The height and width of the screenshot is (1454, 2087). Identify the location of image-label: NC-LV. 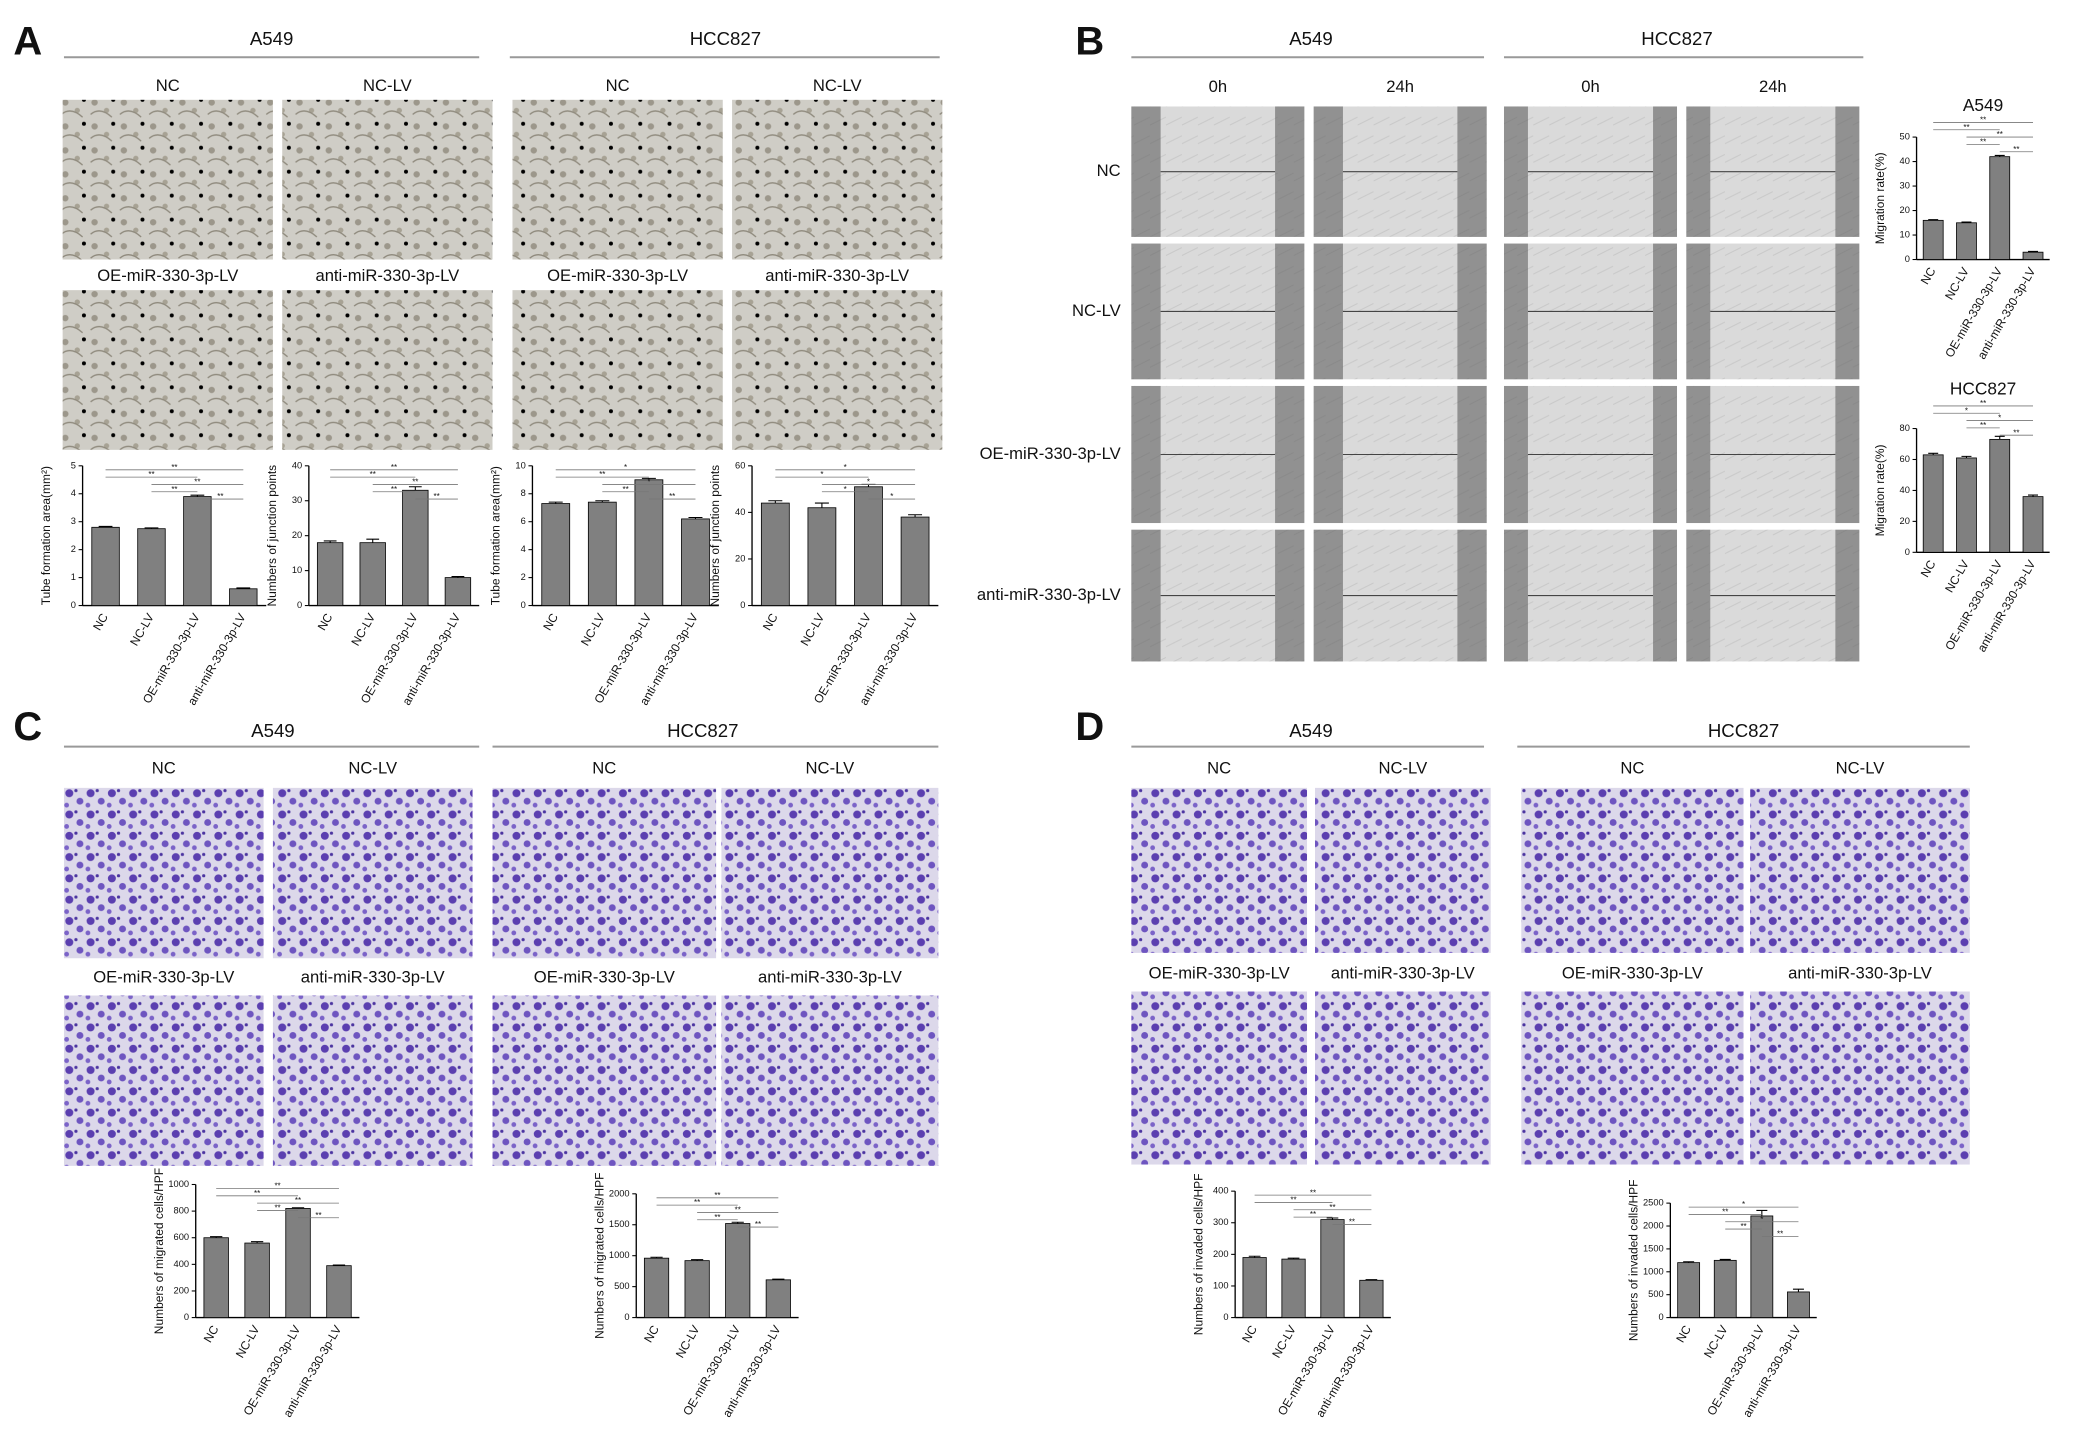
(831, 768).